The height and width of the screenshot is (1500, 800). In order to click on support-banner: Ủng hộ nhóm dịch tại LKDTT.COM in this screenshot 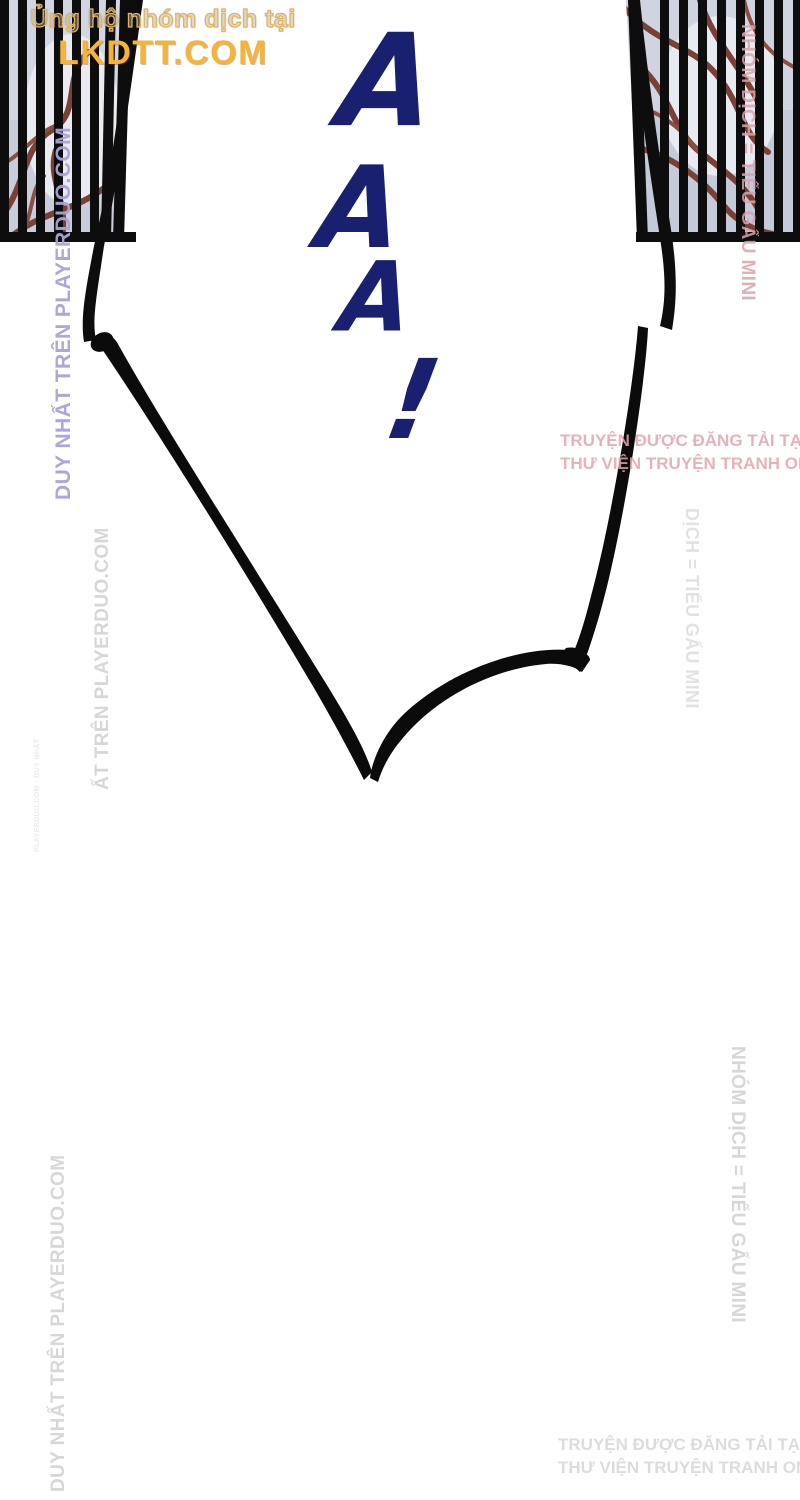, I will do `click(163, 39)`.